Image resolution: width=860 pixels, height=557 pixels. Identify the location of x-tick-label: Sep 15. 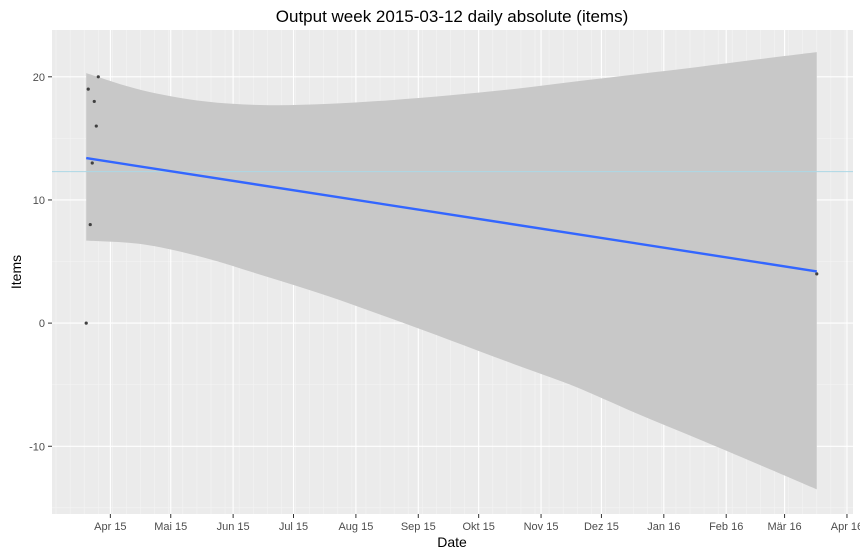
(418, 527).